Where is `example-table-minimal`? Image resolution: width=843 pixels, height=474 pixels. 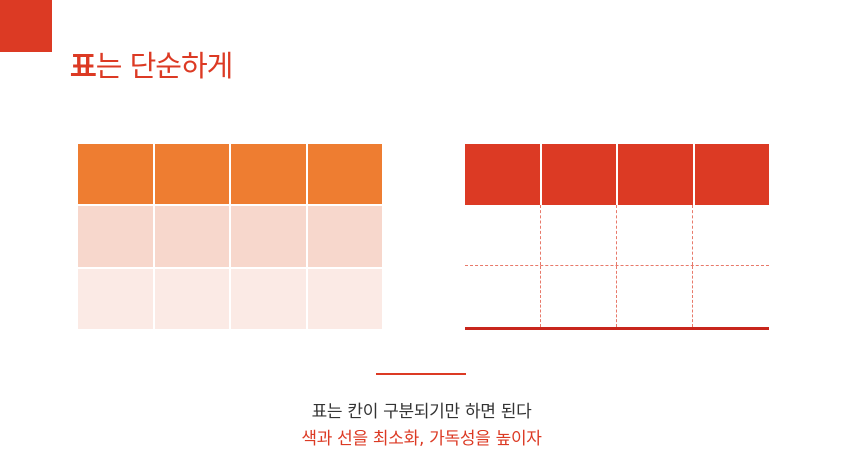 example-table-minimal is located at coordinates (617, 237).